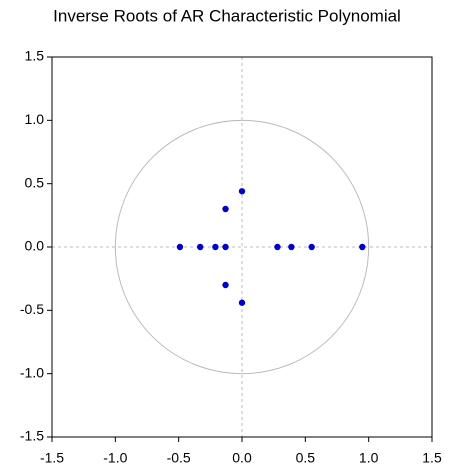  What do you see at coordinates (179, 458) in the screenshot?
I see `x-tick-label: -0.5` at bounding box center [179, 458].